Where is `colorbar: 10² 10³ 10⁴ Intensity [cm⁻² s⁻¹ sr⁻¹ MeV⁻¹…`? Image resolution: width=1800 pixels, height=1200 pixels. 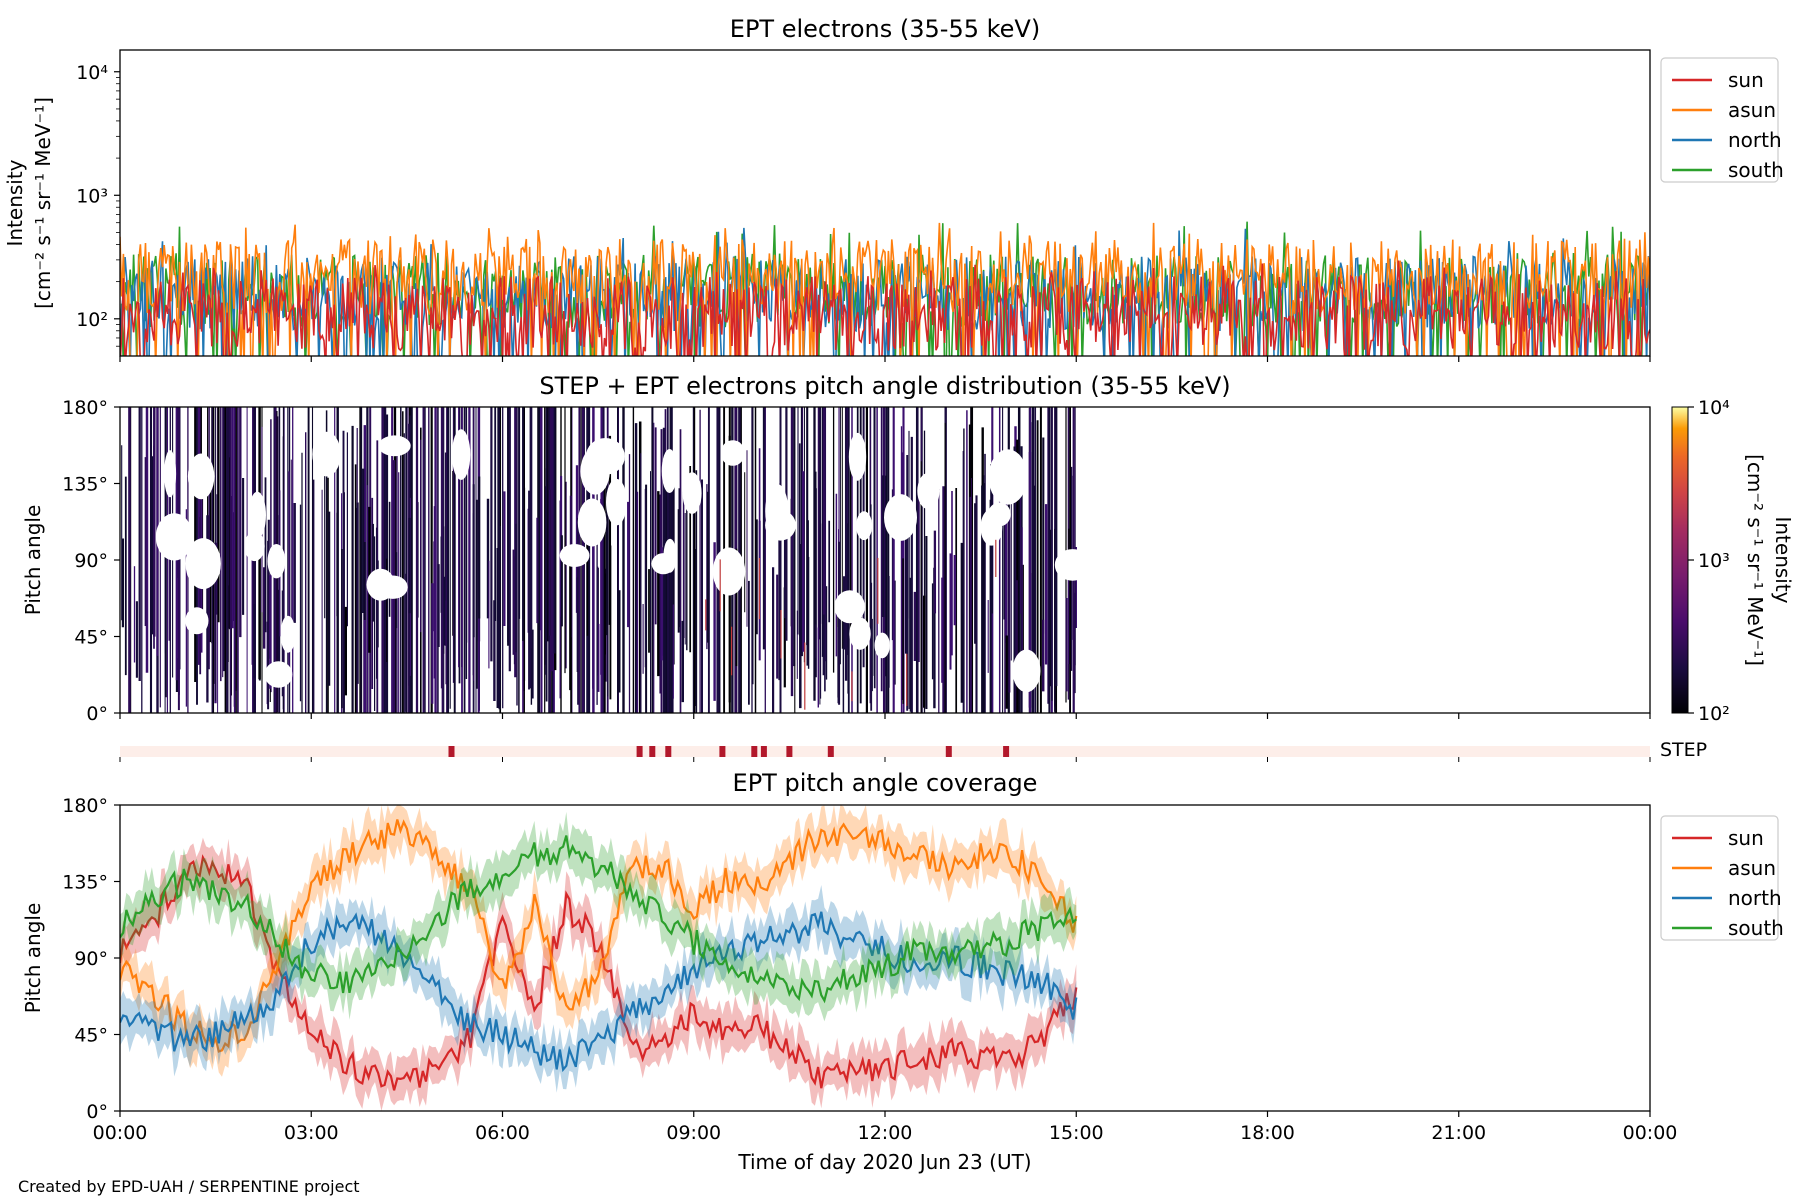
colorbar: 10² 10³ 10⁴ Intensity [cm⁻² s⁻¹ sr⁻¹ MeV⁻¹… is located at coordinates (1733, 561).